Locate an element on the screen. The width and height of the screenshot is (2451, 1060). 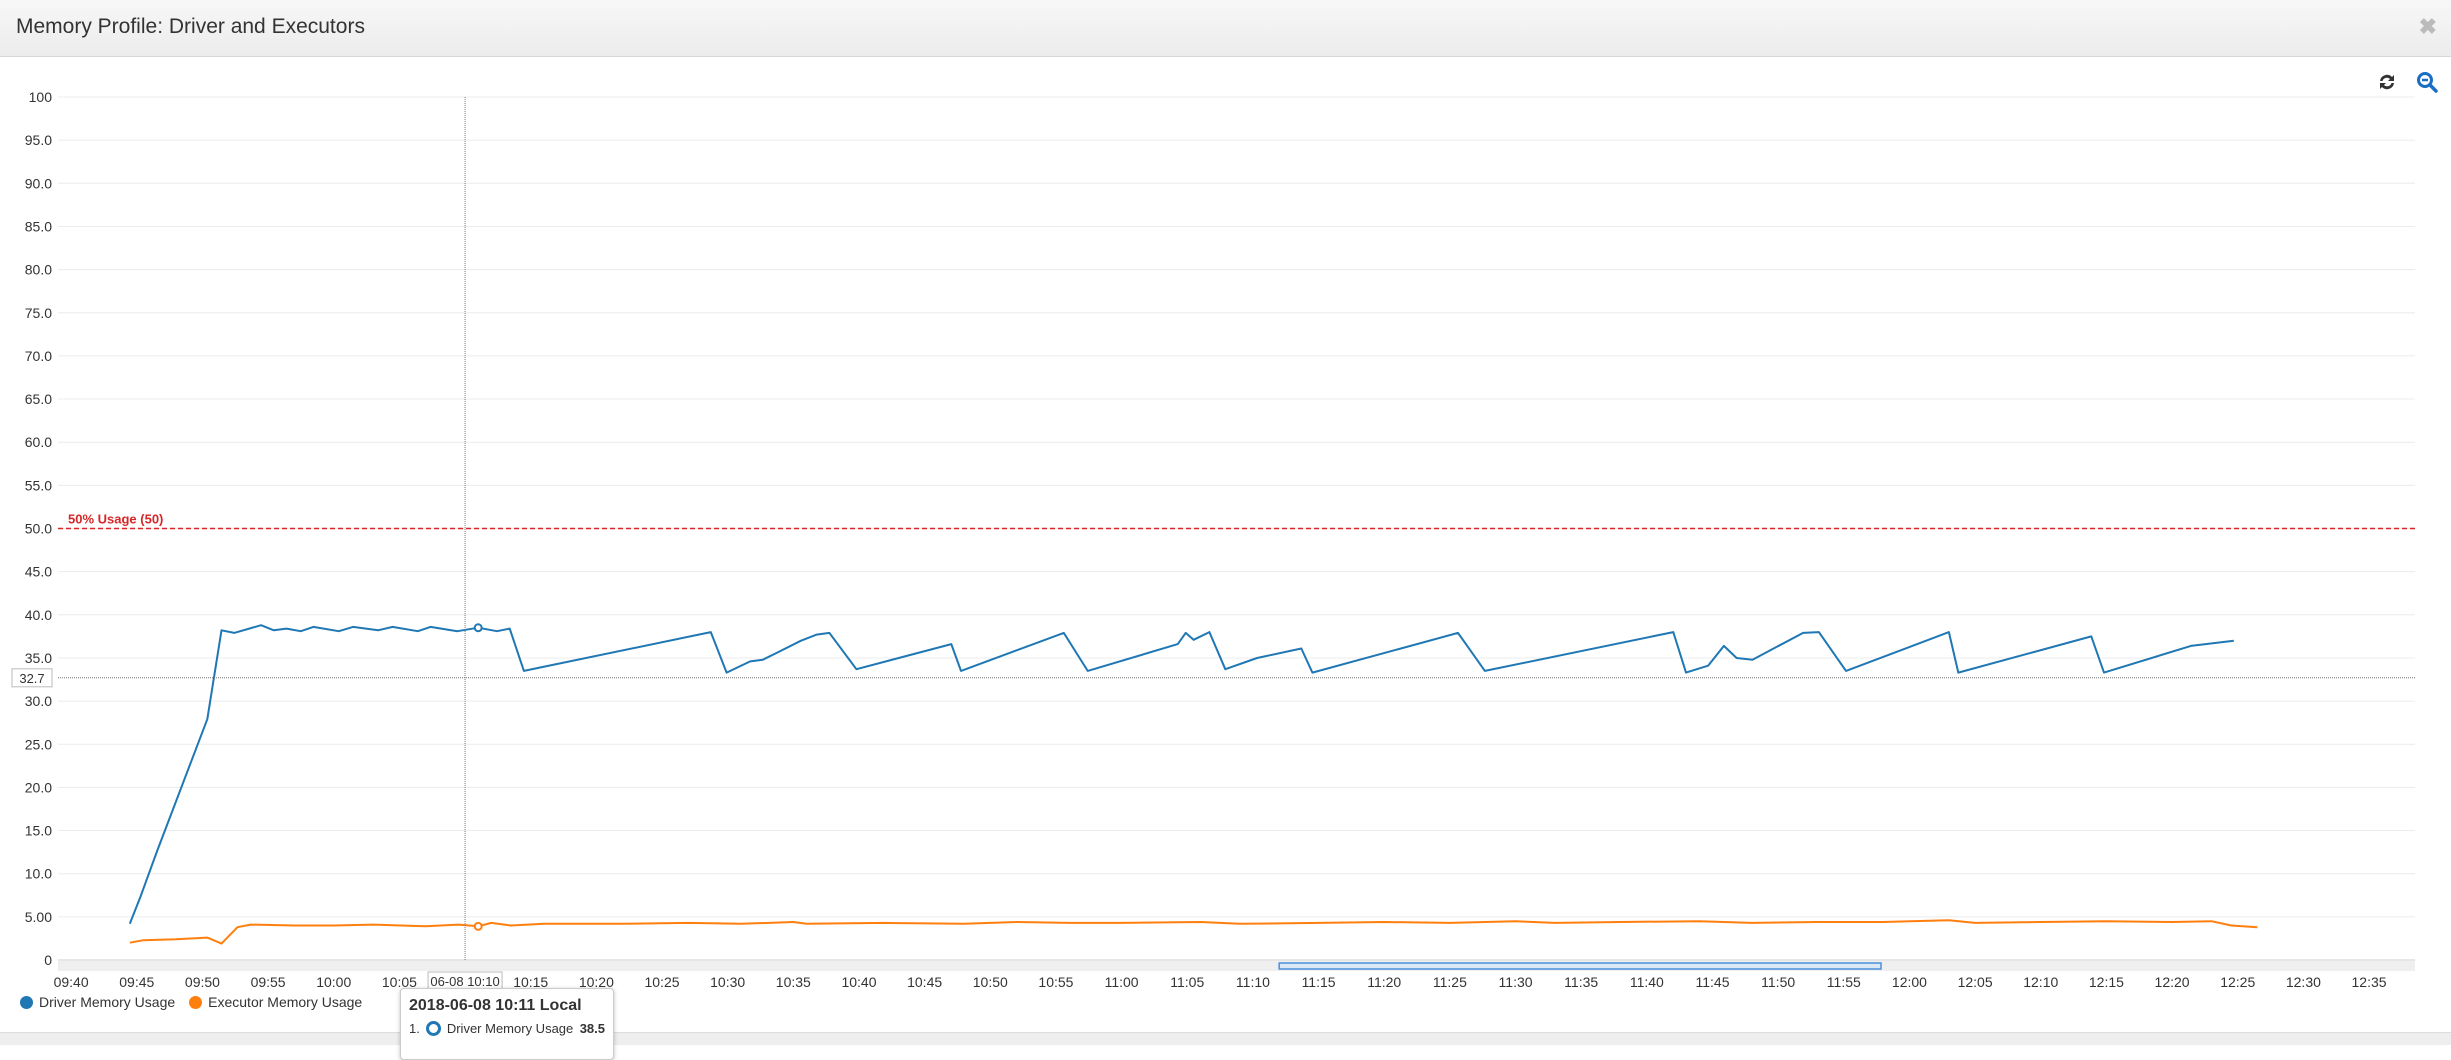
y-tick-label: 10.0 is located at coordinates (38, 874).